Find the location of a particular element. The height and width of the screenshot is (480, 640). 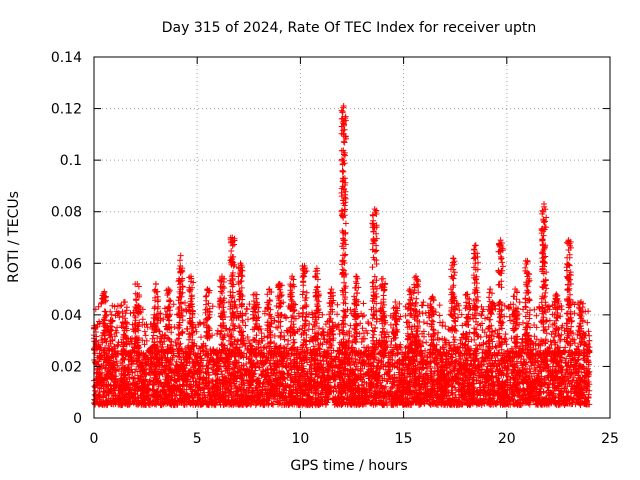

y-tick-label: 0.02 is located at coordinates (66, 367).